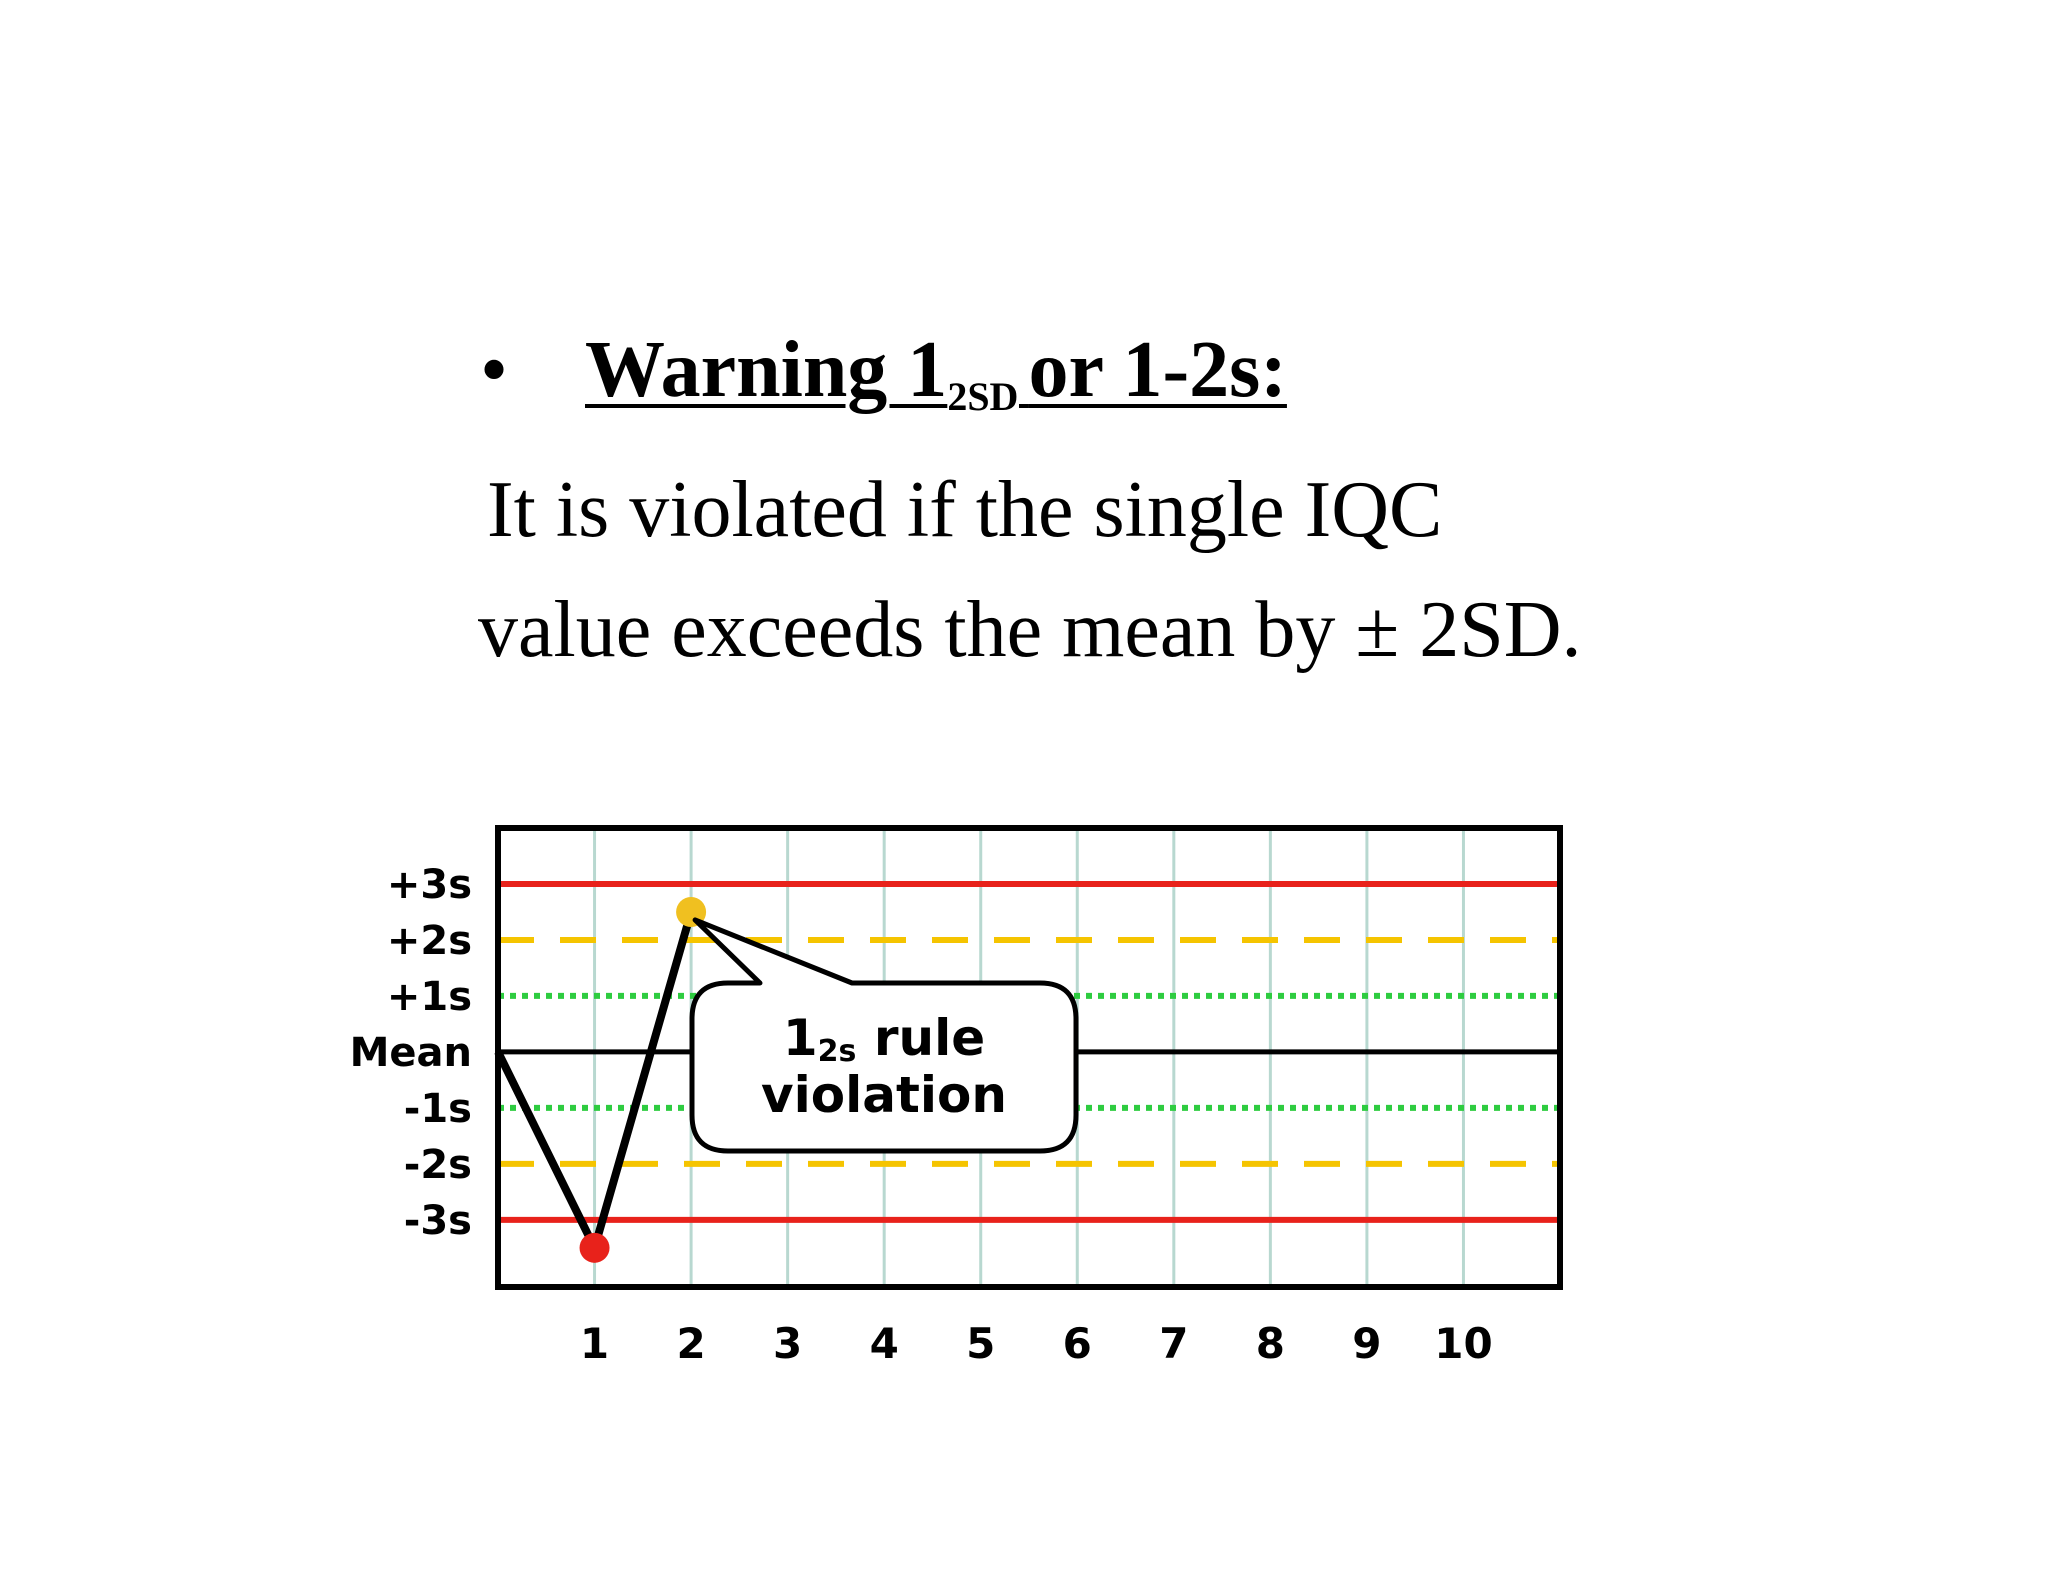  What do you see at coordinates (594, 1343) in the screenshot?
I see `x-tick-label: 1` at bounding box center [594, 1343].